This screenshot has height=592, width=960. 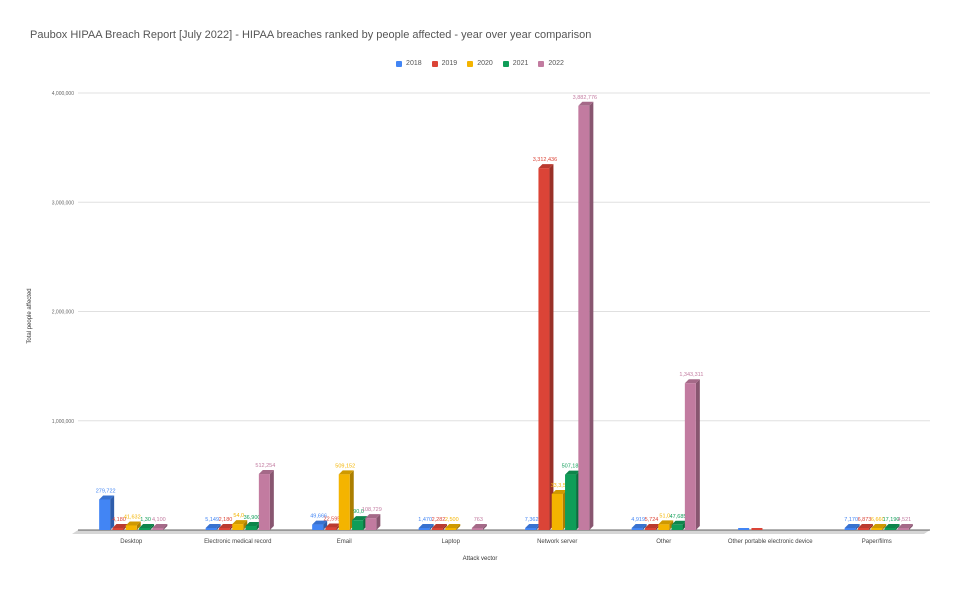 What do you see at coordinates (212, 520) in the screenshot?
I see `data-label: 5,149` at bounding box center [212, 520].